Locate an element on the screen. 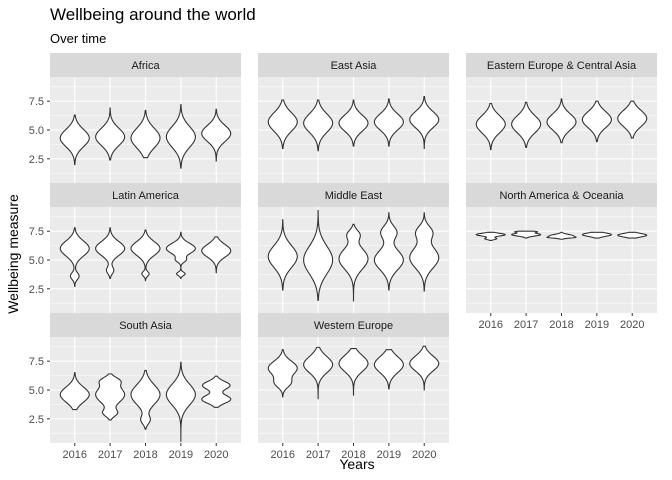 This screenshot has height=480, width=672. x-axis-title: Years is located at coordinates (356, 464).